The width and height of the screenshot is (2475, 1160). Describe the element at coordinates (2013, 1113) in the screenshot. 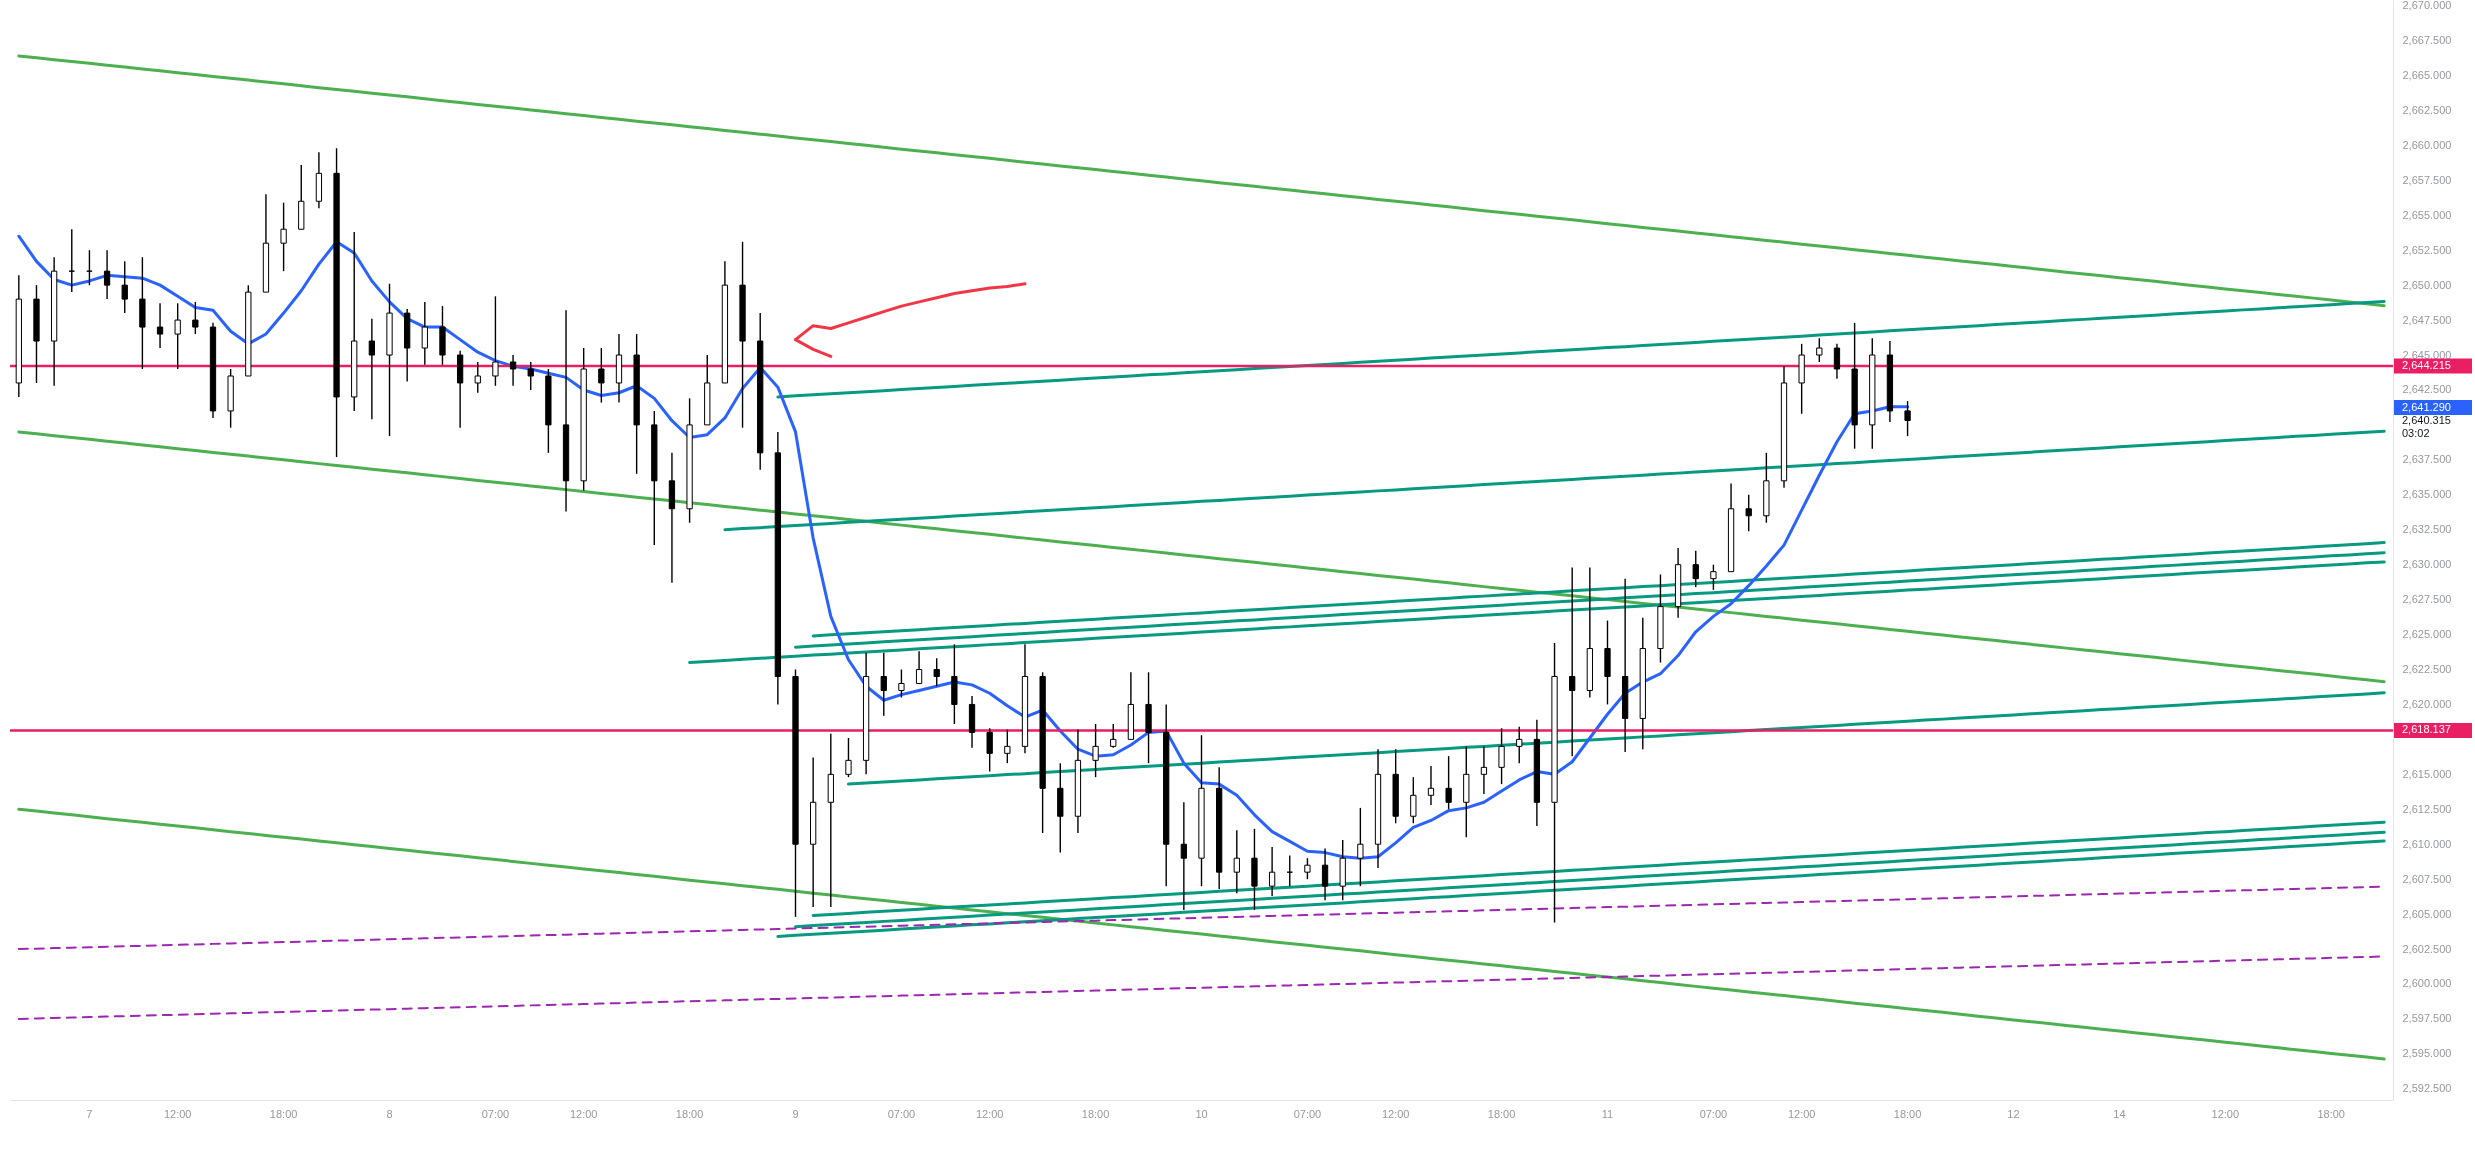

I see `x-tick-label: 12` at that location.